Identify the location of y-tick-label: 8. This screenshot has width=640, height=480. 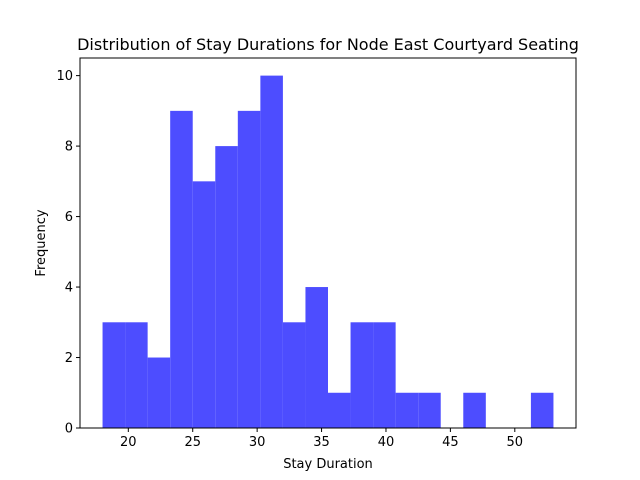
(69, 147).